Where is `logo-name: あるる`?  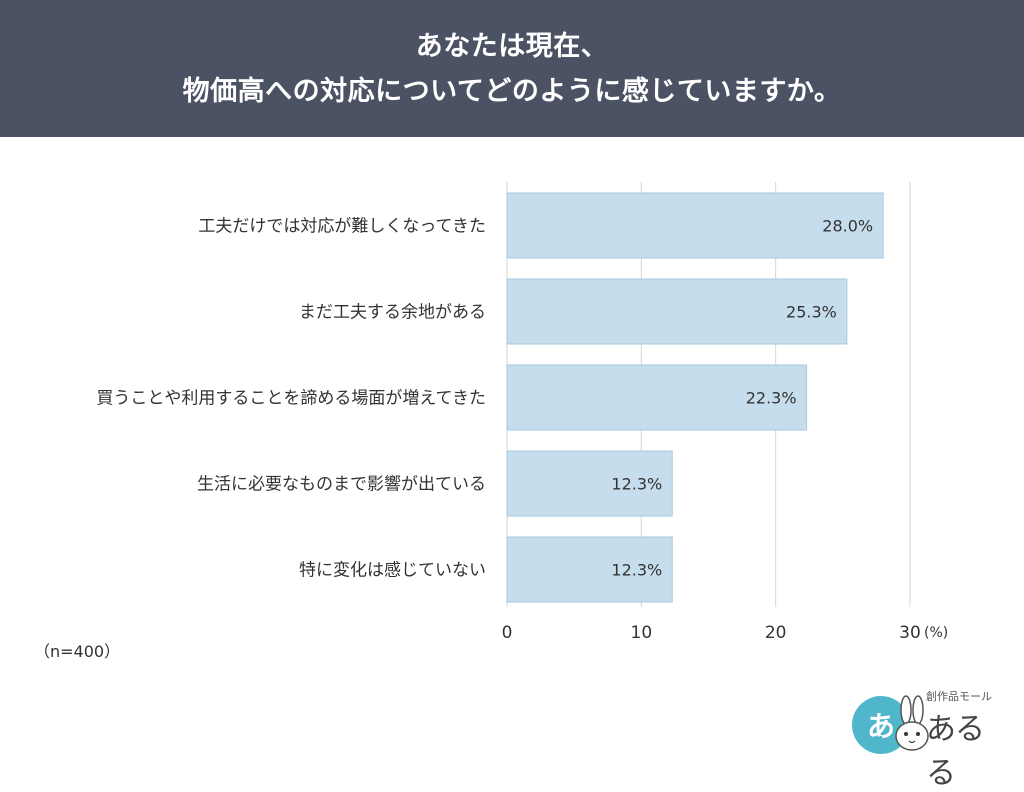 logo-name: あるる is located at coordinates (955, 751).